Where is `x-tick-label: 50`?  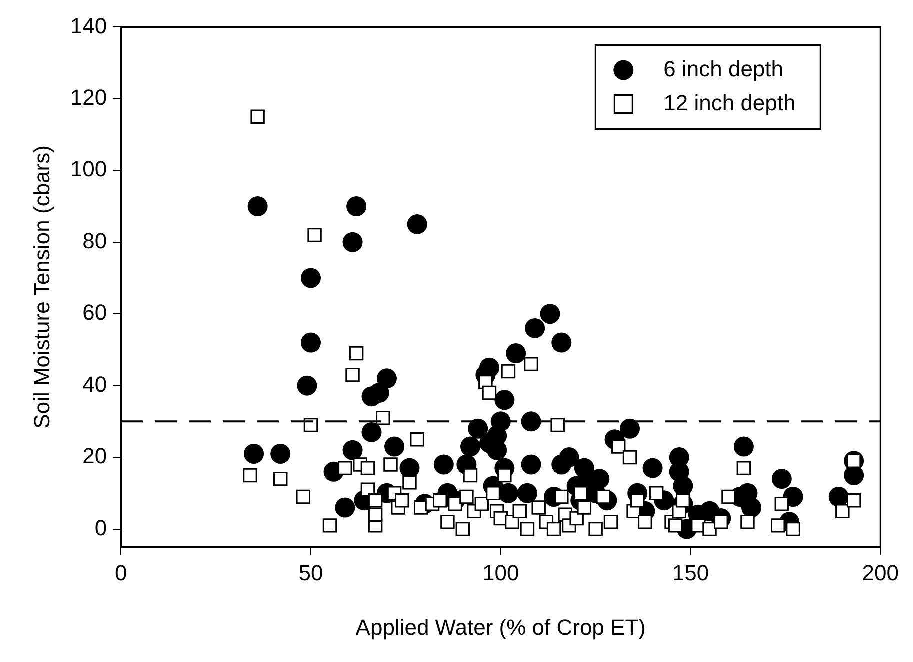 x-tick-label: 50 is located at coordinates (311, 573).